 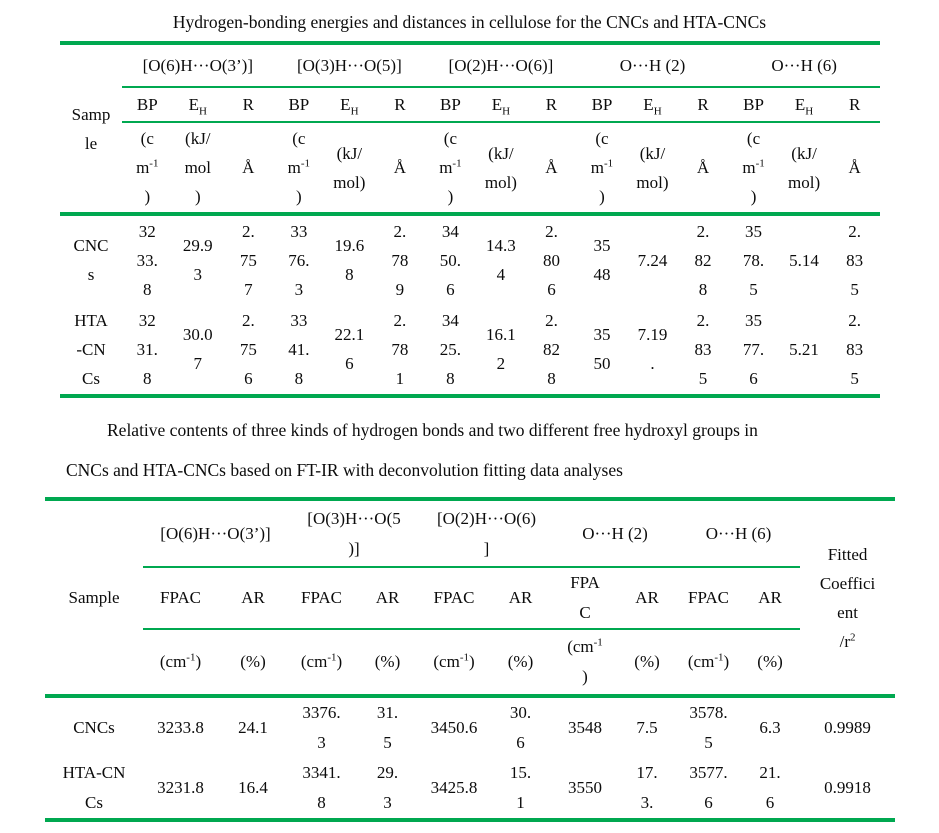 What do you see at coordinates (387, 727) in the screenshot?
I see `data-cell: 31. 5` at bounding box center [387, 727].